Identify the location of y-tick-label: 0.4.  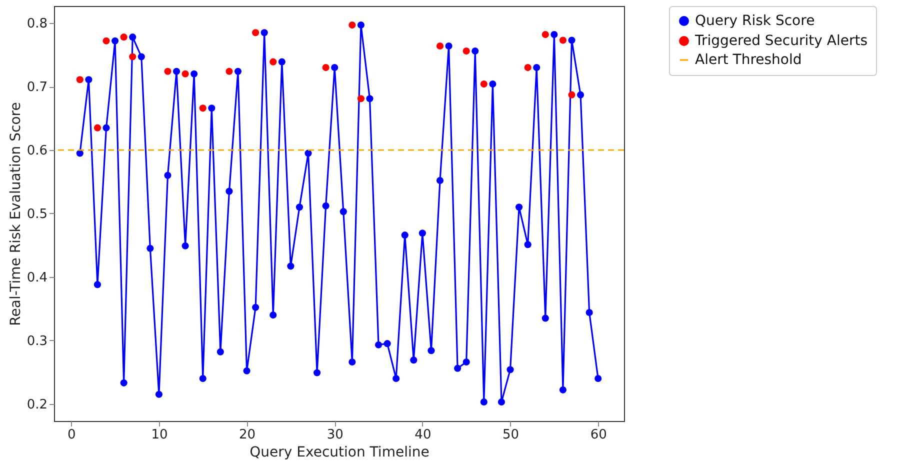
(37, 278).